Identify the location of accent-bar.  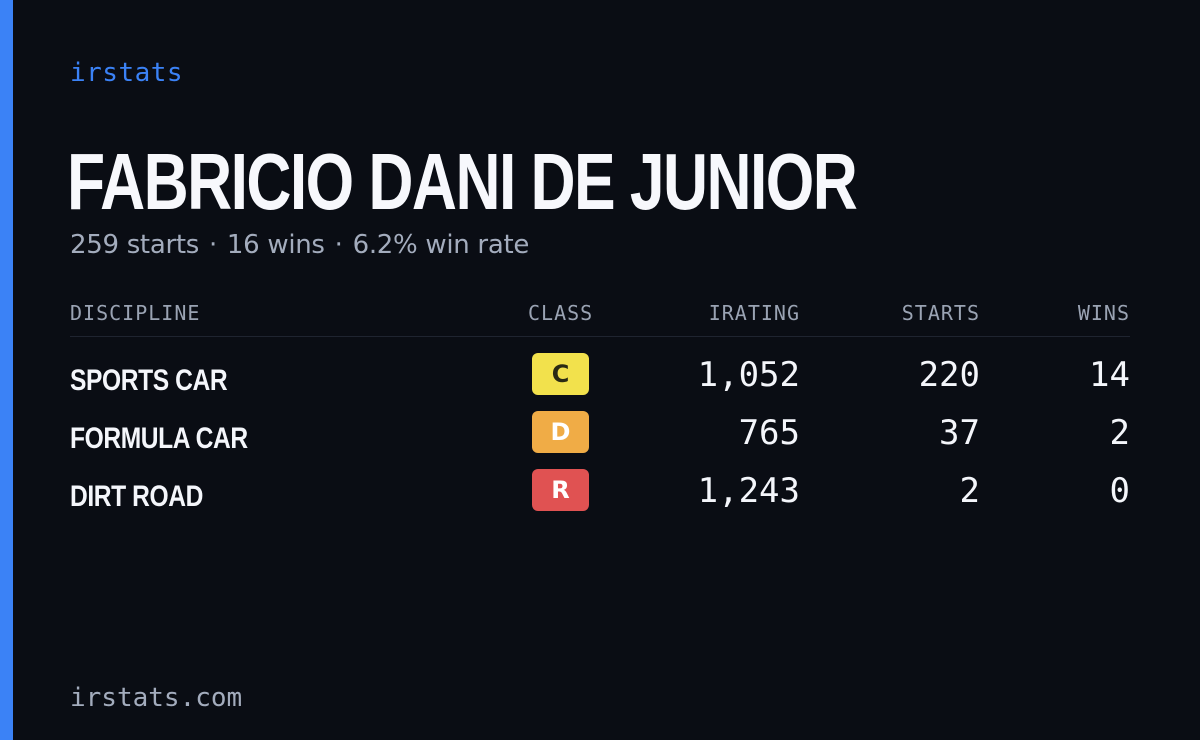
(6, 370).